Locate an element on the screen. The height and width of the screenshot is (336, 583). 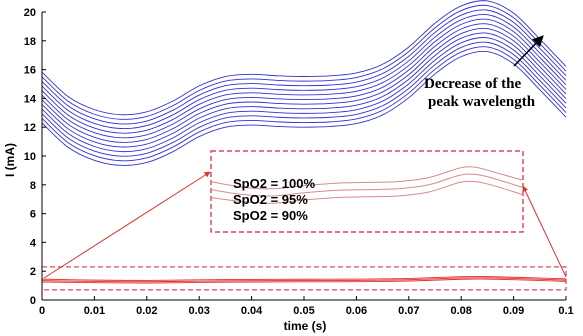
y-tick-label: 18 is located at coordinates (30, 42).